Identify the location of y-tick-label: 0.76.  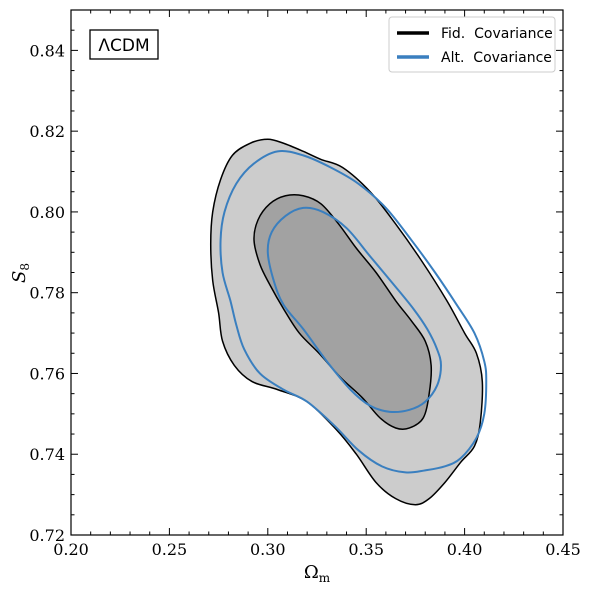
(47, 373).